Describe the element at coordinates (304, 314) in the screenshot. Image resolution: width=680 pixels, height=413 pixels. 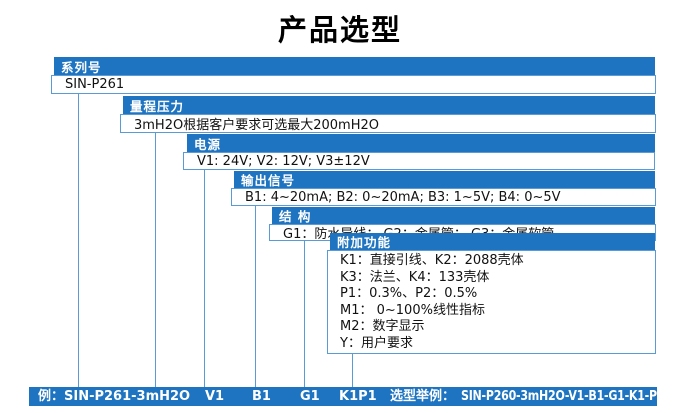
I see `connector-line-structure` at that location.